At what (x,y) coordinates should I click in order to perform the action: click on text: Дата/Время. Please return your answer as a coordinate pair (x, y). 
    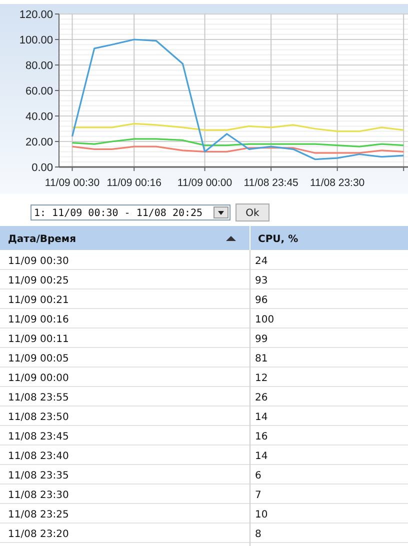
    Looking at the image, I should click on (42, 239).